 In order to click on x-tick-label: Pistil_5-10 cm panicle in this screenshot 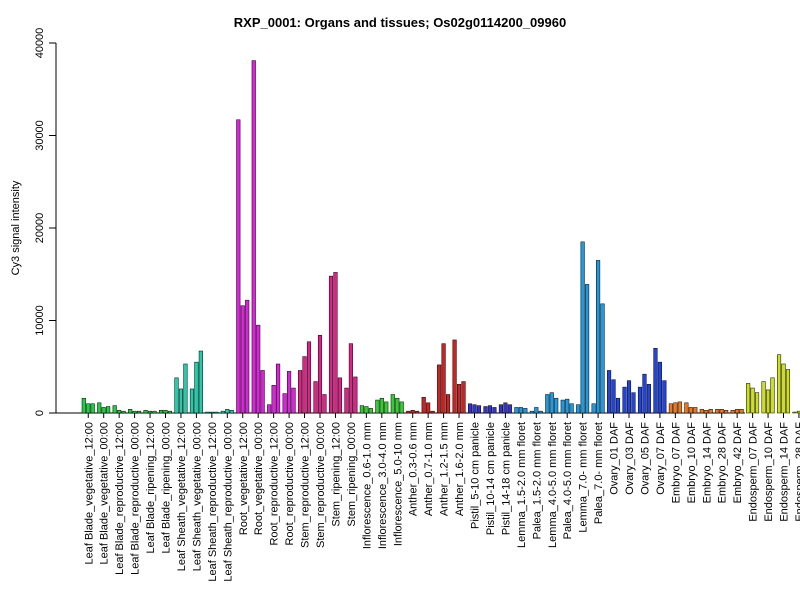, I will do `click(476, 475)`.